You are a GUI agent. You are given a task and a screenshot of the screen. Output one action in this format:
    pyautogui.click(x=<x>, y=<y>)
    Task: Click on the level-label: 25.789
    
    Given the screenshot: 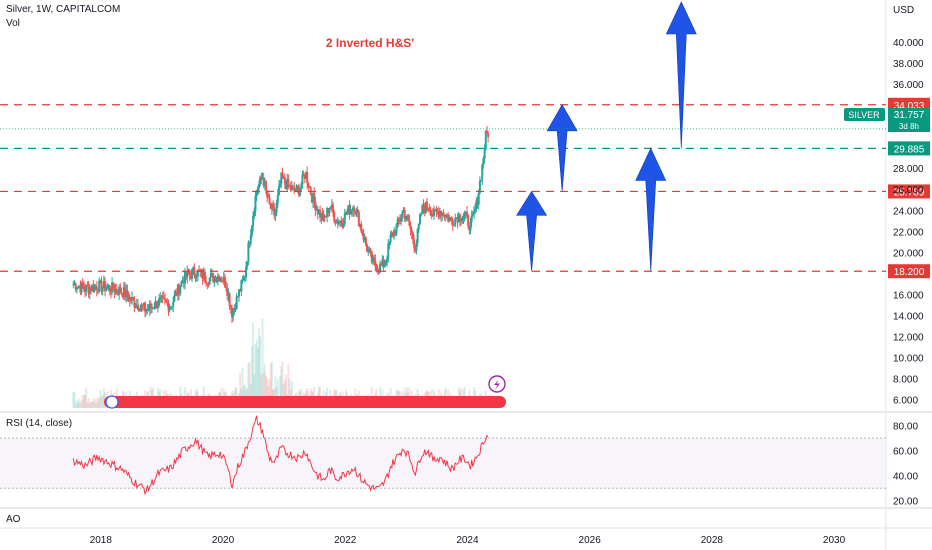 What is the action you would take?
    pyautogui.click(x=909, y=192)
    